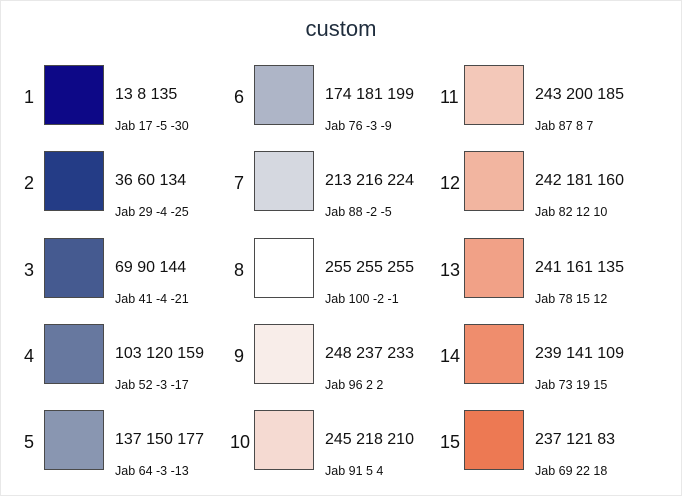  Describe the element at coordinates (369, 180) in the screenshot. I see `swatch-rgb-value: 213 216 224` at that location.